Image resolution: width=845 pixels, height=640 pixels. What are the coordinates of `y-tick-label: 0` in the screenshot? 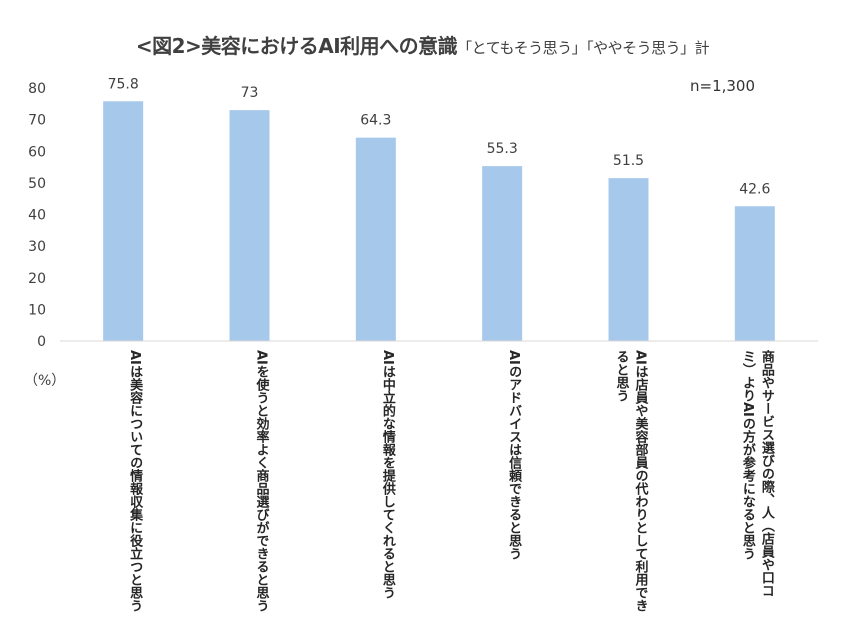 It's located at (41, 342).